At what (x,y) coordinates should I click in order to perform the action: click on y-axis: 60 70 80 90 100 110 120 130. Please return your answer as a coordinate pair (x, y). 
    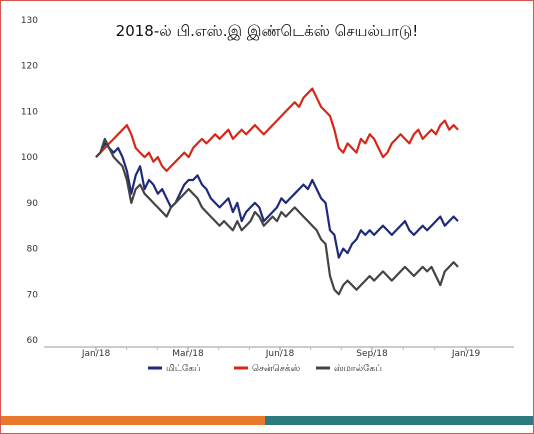
    Looking at the image, I should click on (29, 181).